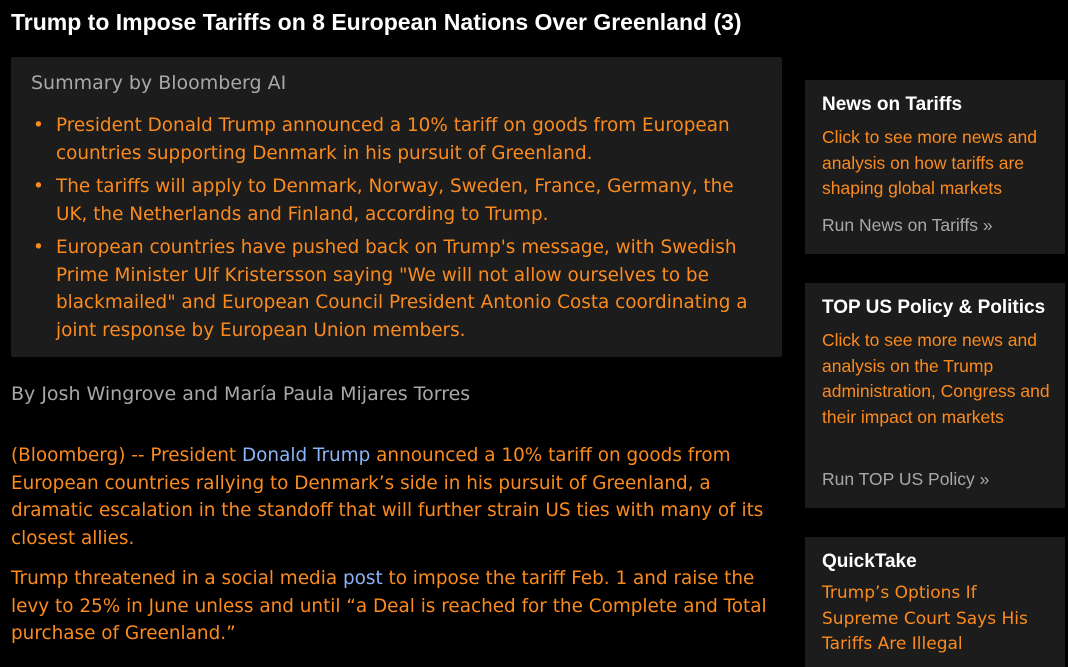  I want to click on run-top-us-policy-link: Run TOP US Policy », so click(906, 479).